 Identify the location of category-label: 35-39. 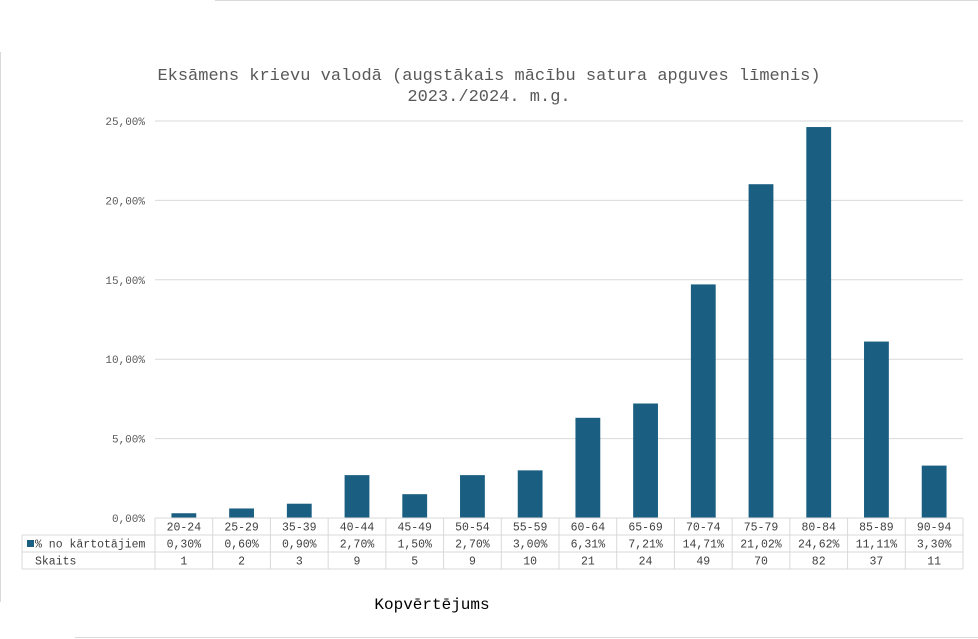
(299, 528).